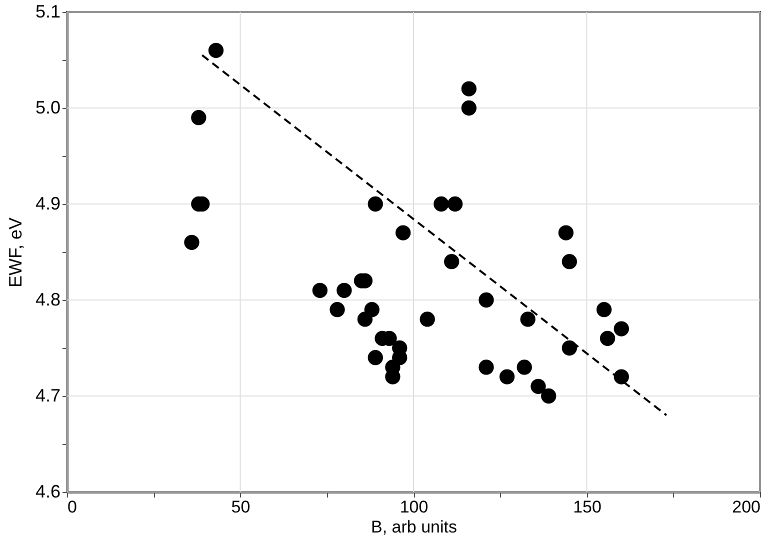 This screenshot has width=779, height=537. I want to click on x-tick-label: 200, so click(746, 507).